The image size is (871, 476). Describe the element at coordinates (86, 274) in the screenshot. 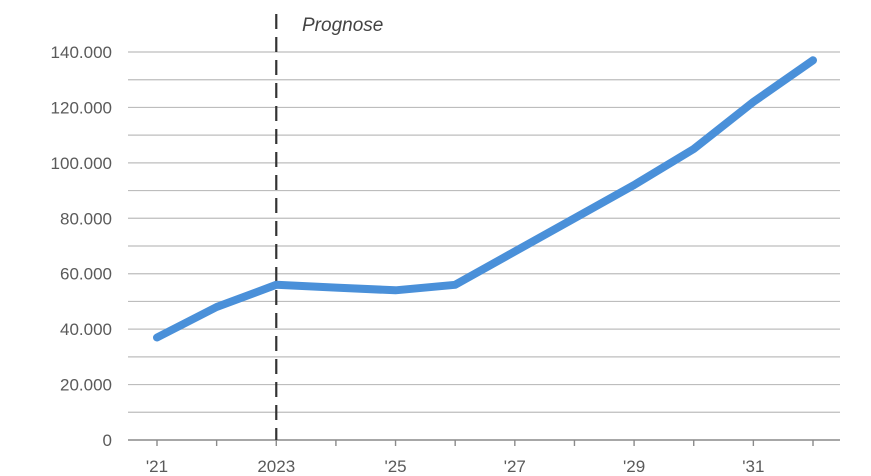

I see `y-tick-label: 60.000` at that location.